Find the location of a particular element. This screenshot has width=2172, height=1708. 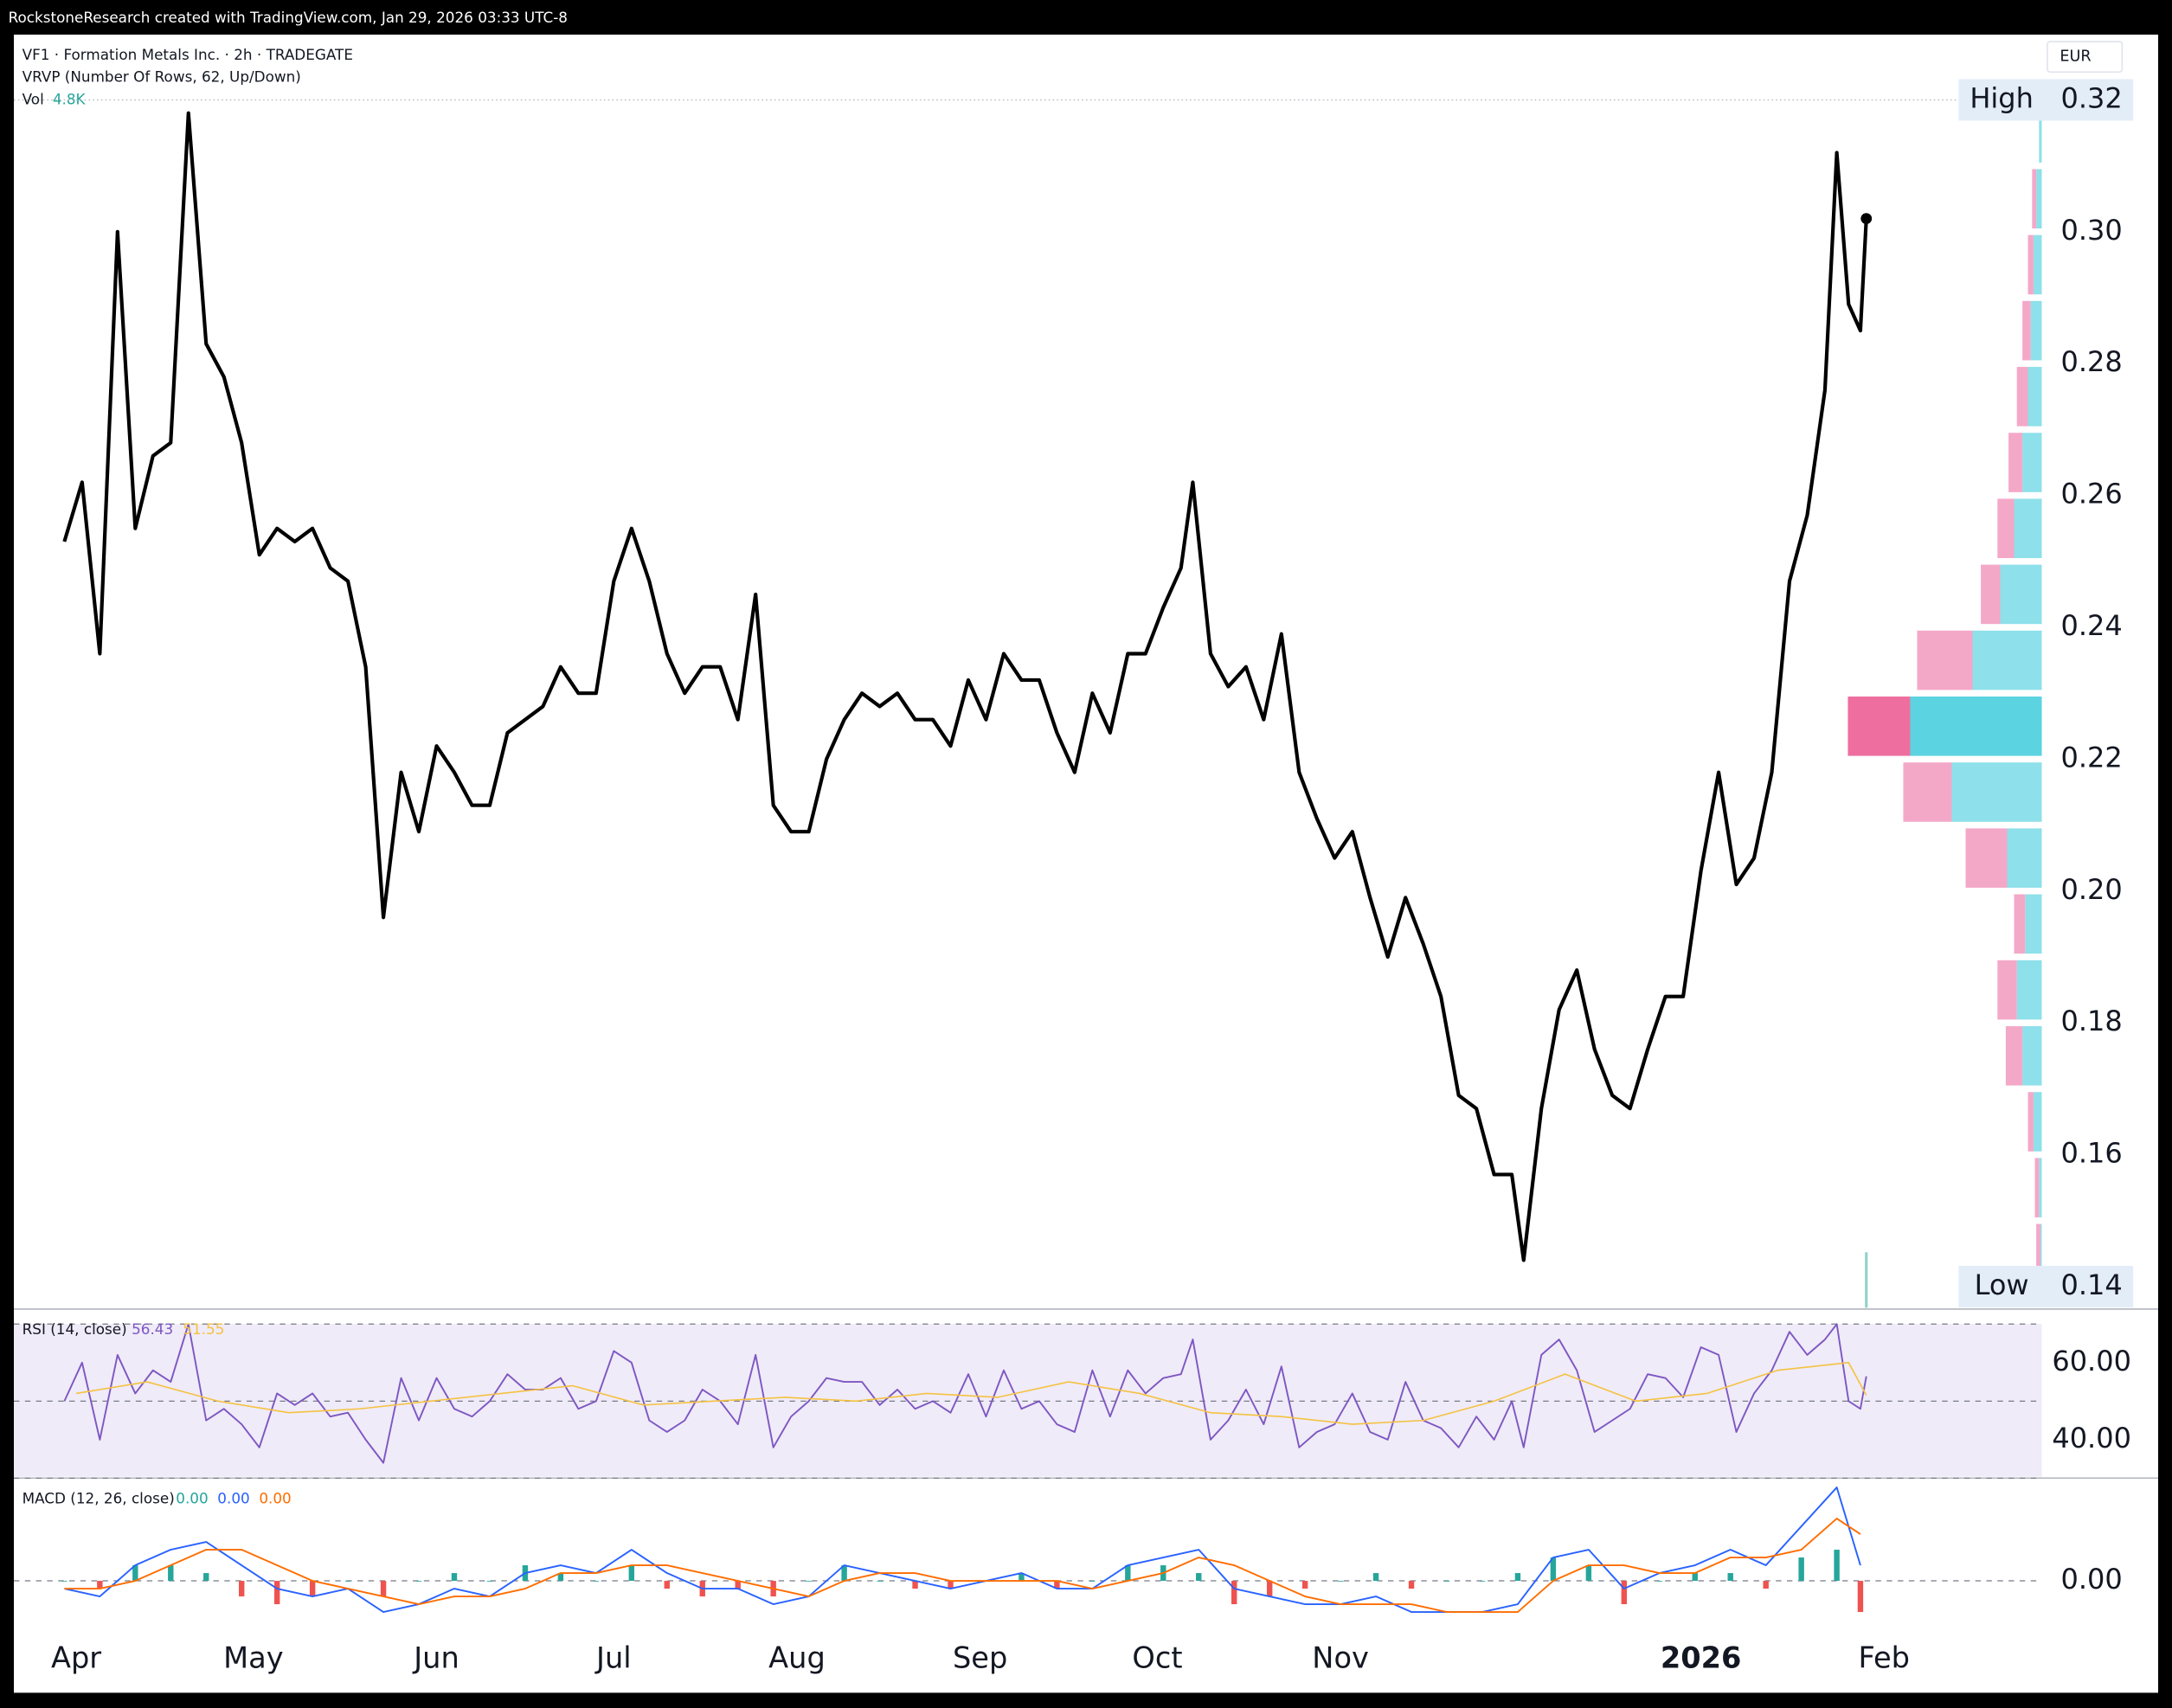

currency-box is located at coordinates (2086, 58).